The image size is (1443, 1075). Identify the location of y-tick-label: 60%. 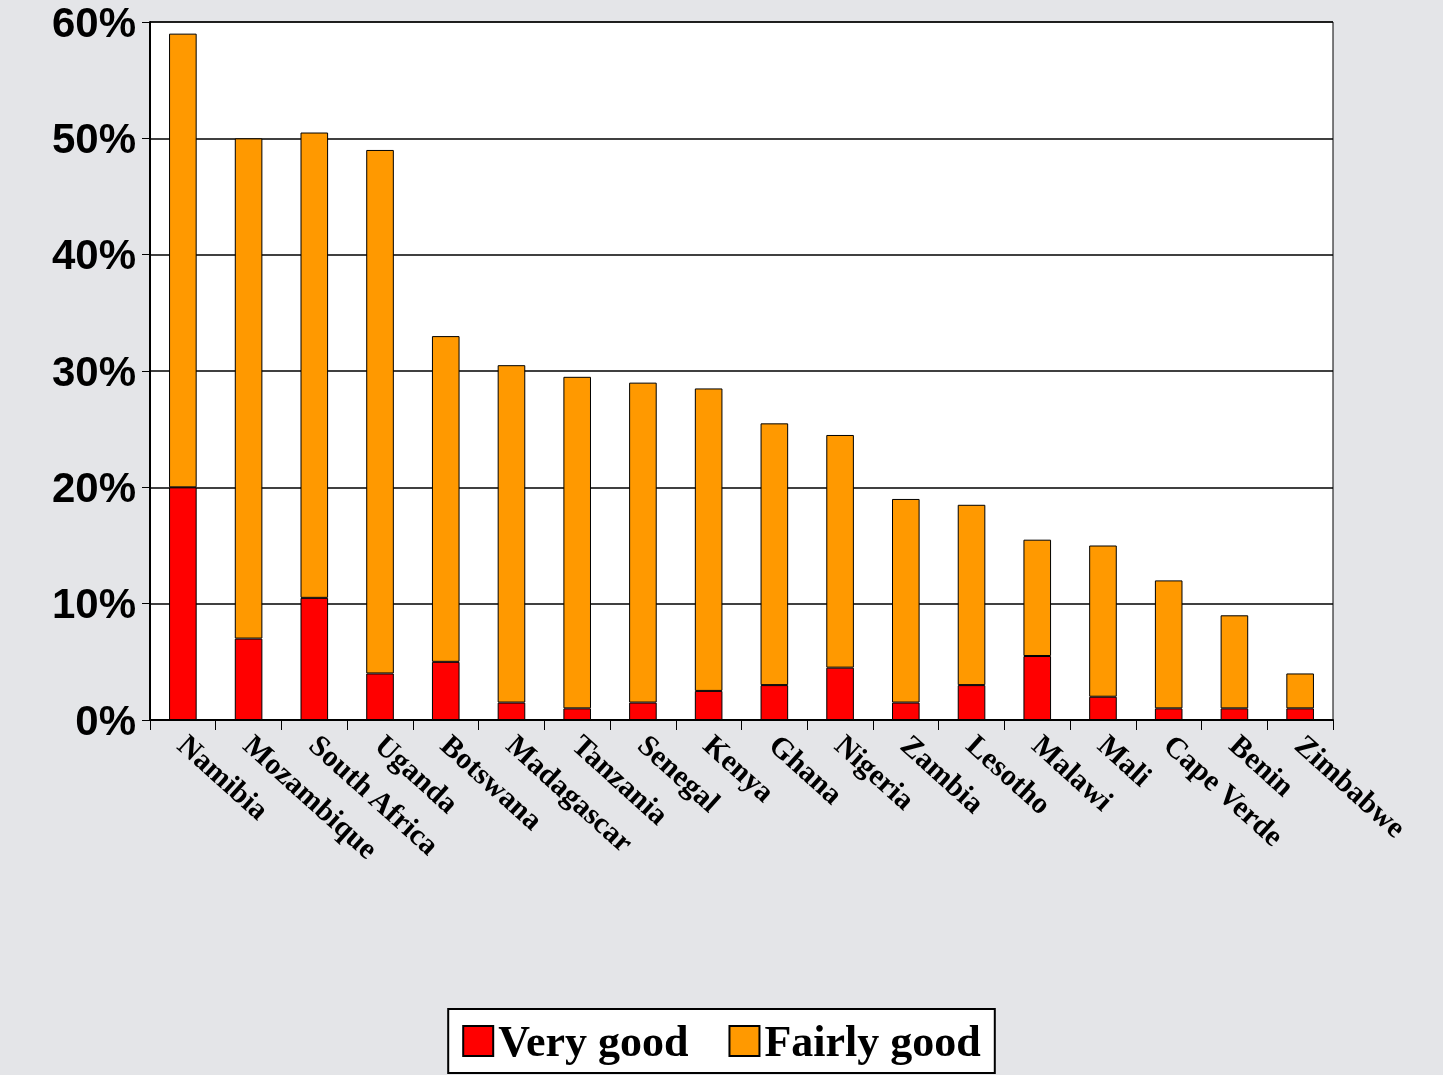
(93, 23).